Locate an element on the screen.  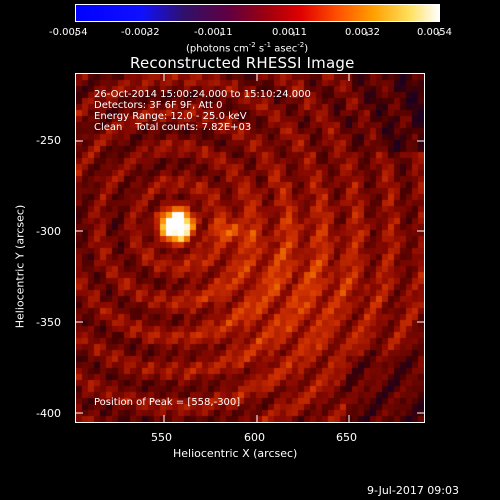
colorbar-tick-label: -0.0011 is located at coordinates (213, 32).